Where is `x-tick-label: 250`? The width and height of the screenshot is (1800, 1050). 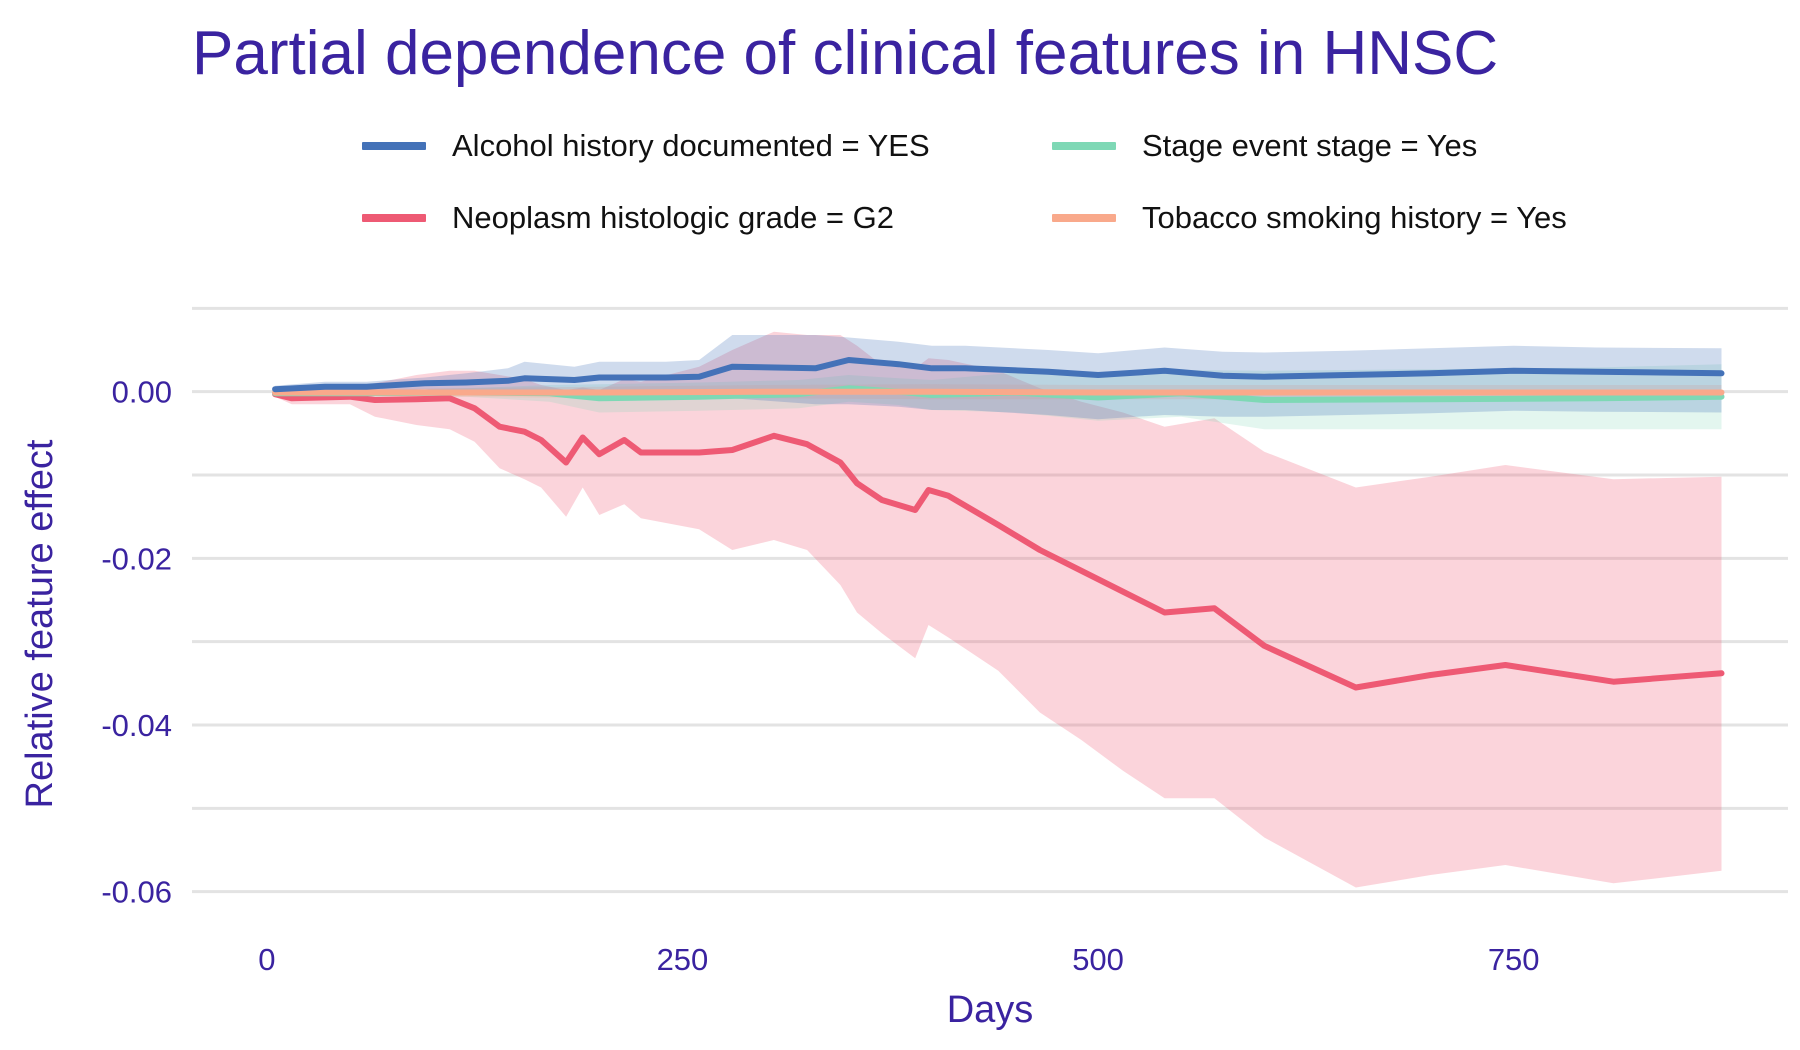
x-tick-label: 250 is located at coordinates (683, 959).